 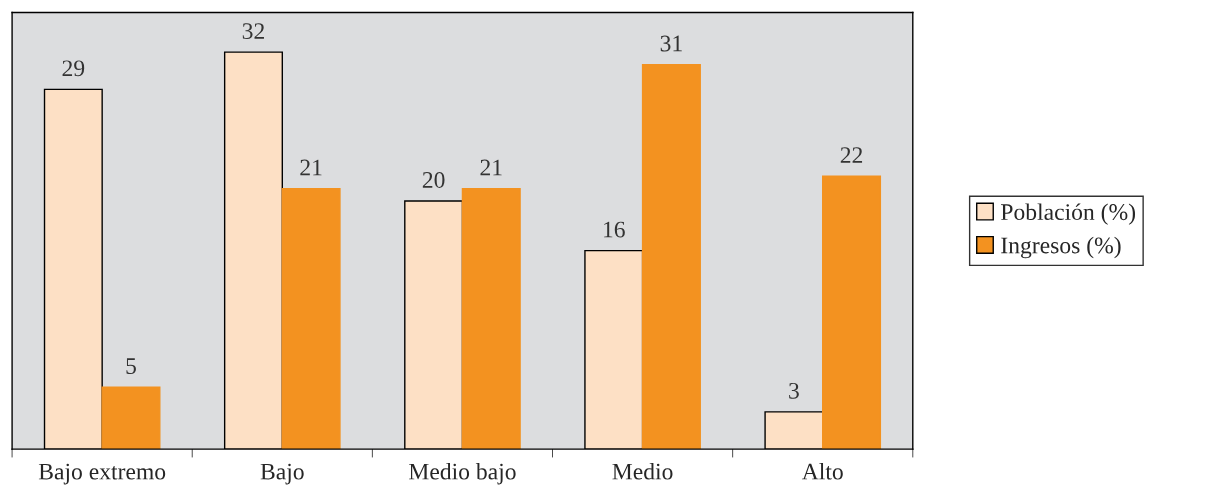 I want to click on data-label: 3, so click(x=794, y=390).